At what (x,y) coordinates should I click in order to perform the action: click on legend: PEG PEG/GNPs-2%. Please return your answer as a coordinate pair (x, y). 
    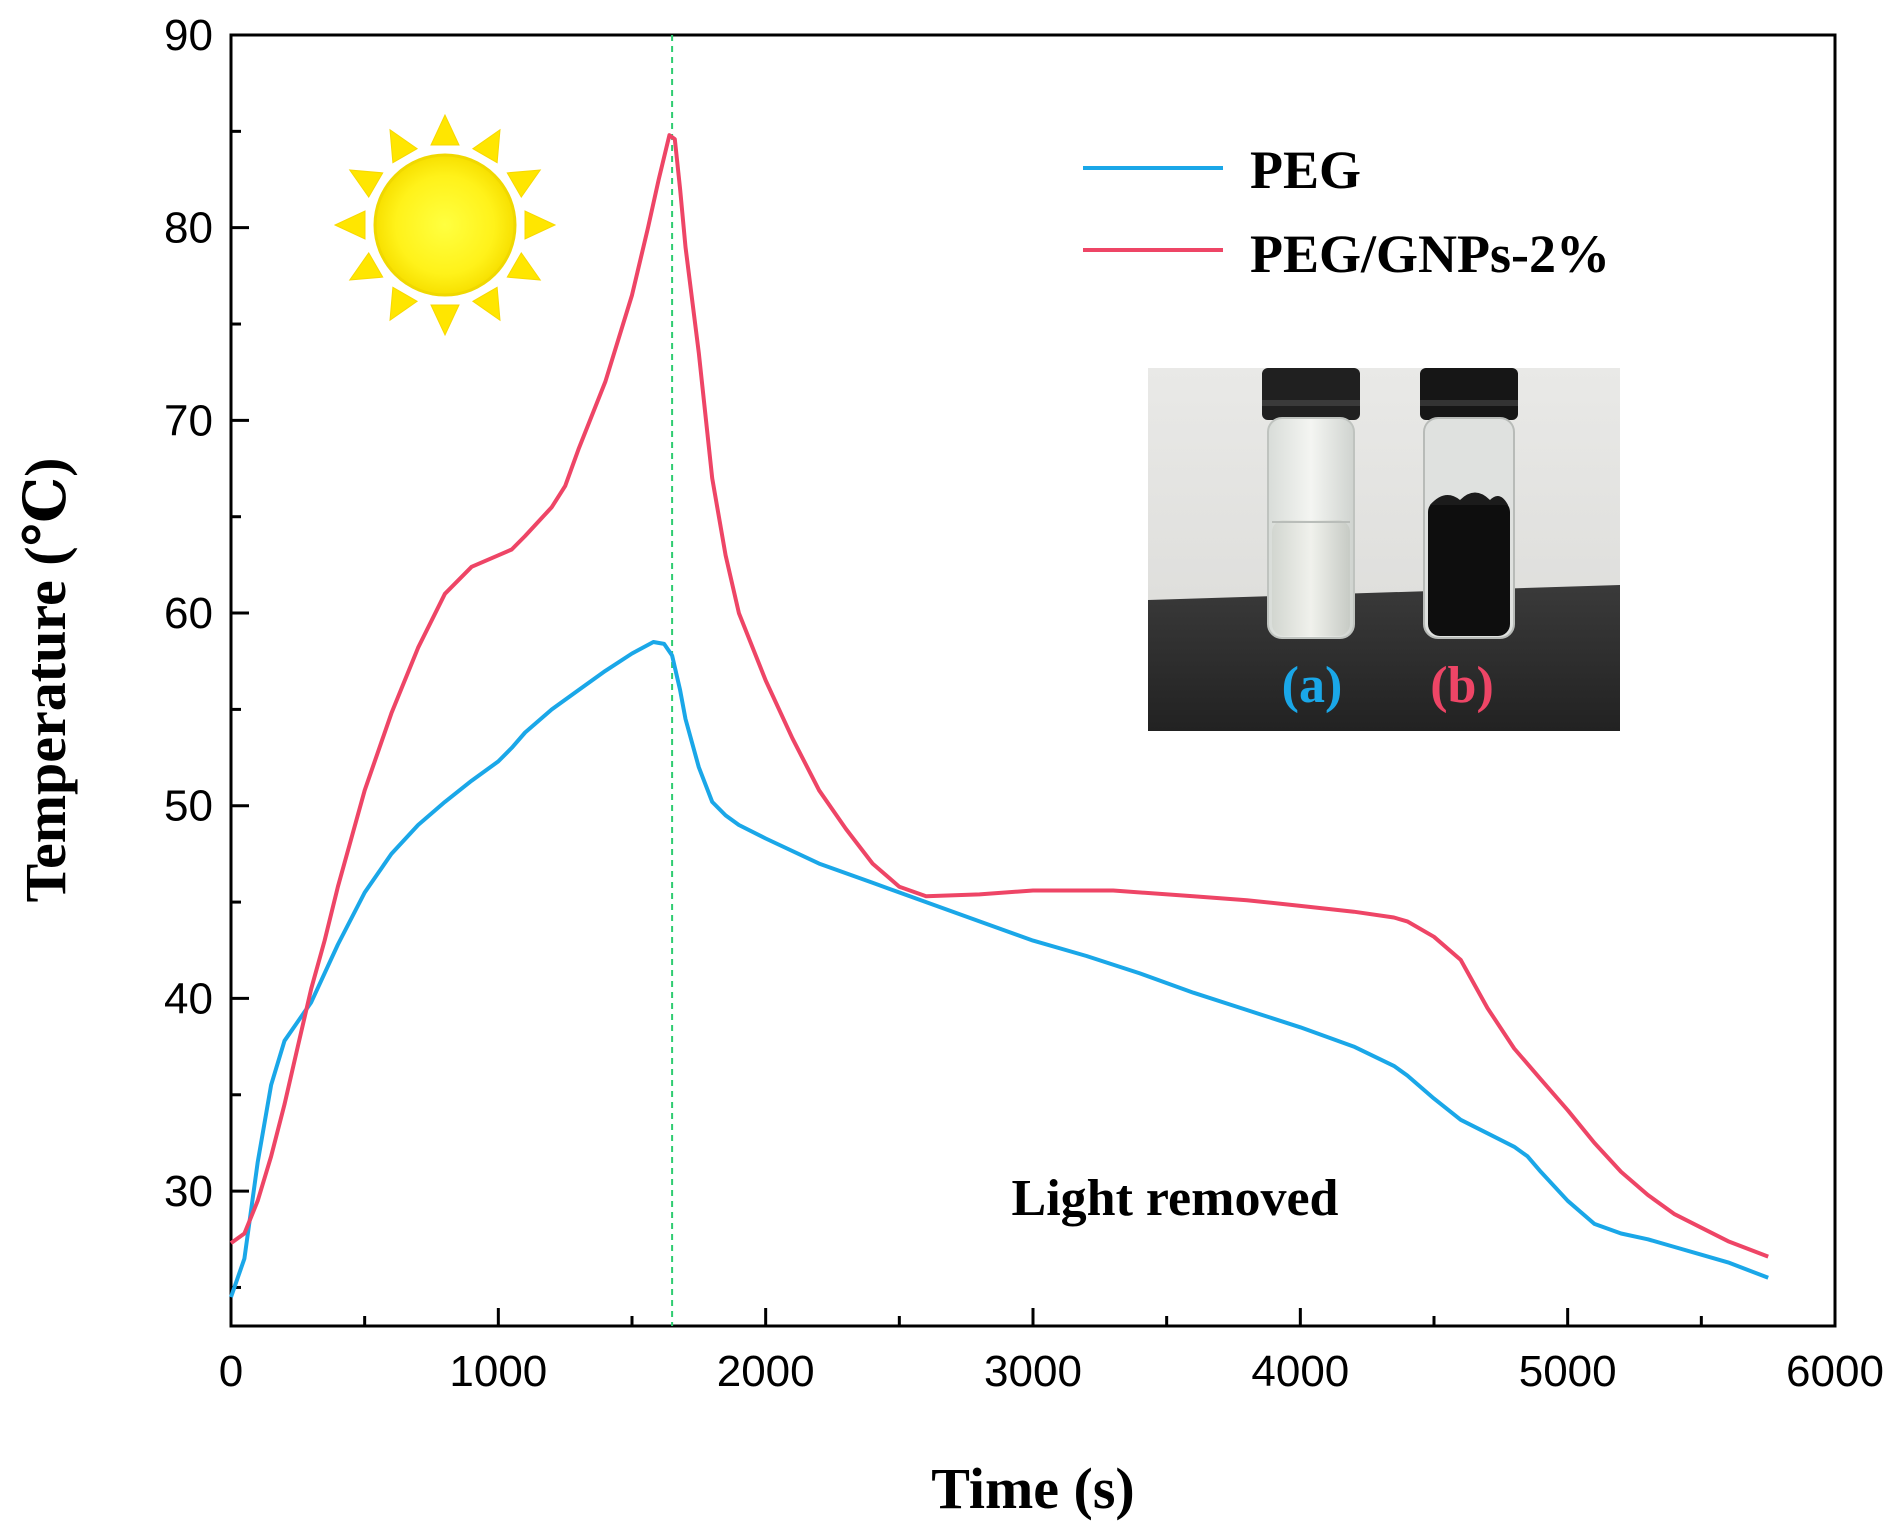
    Looking at the image, I should click on (1346, 212).